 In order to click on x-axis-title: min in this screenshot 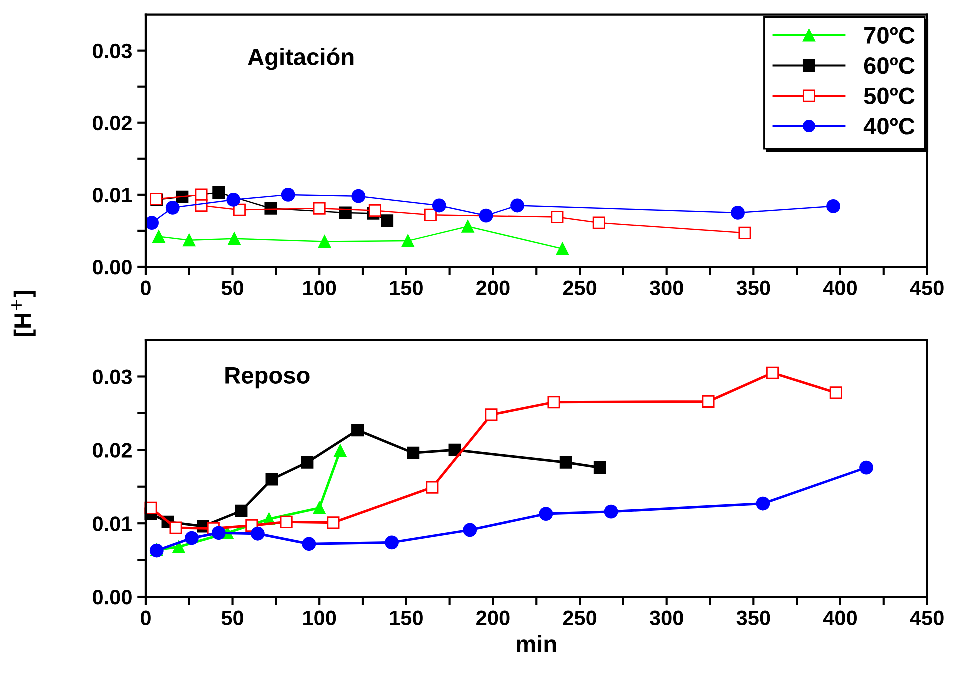, I will do `click(536, 643)`.